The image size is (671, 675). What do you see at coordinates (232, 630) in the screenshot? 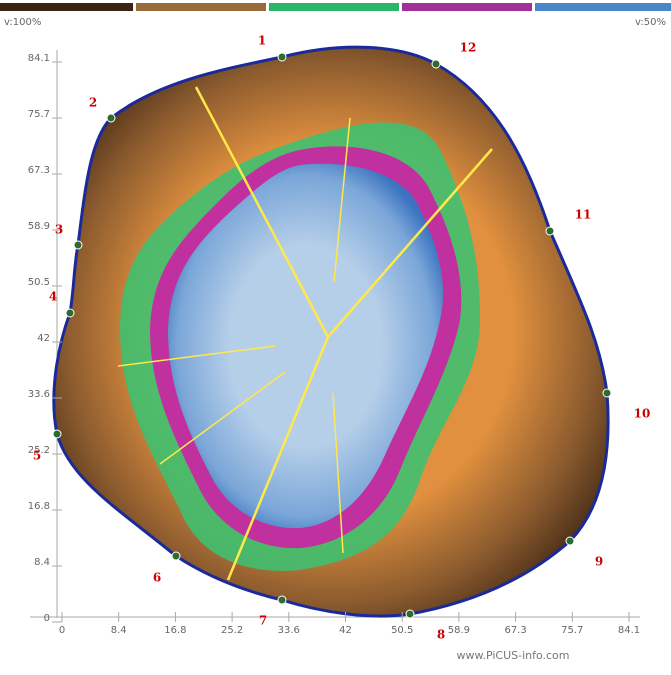
I see `x-tick-label: 25.2` at bounding box center [232, 630].